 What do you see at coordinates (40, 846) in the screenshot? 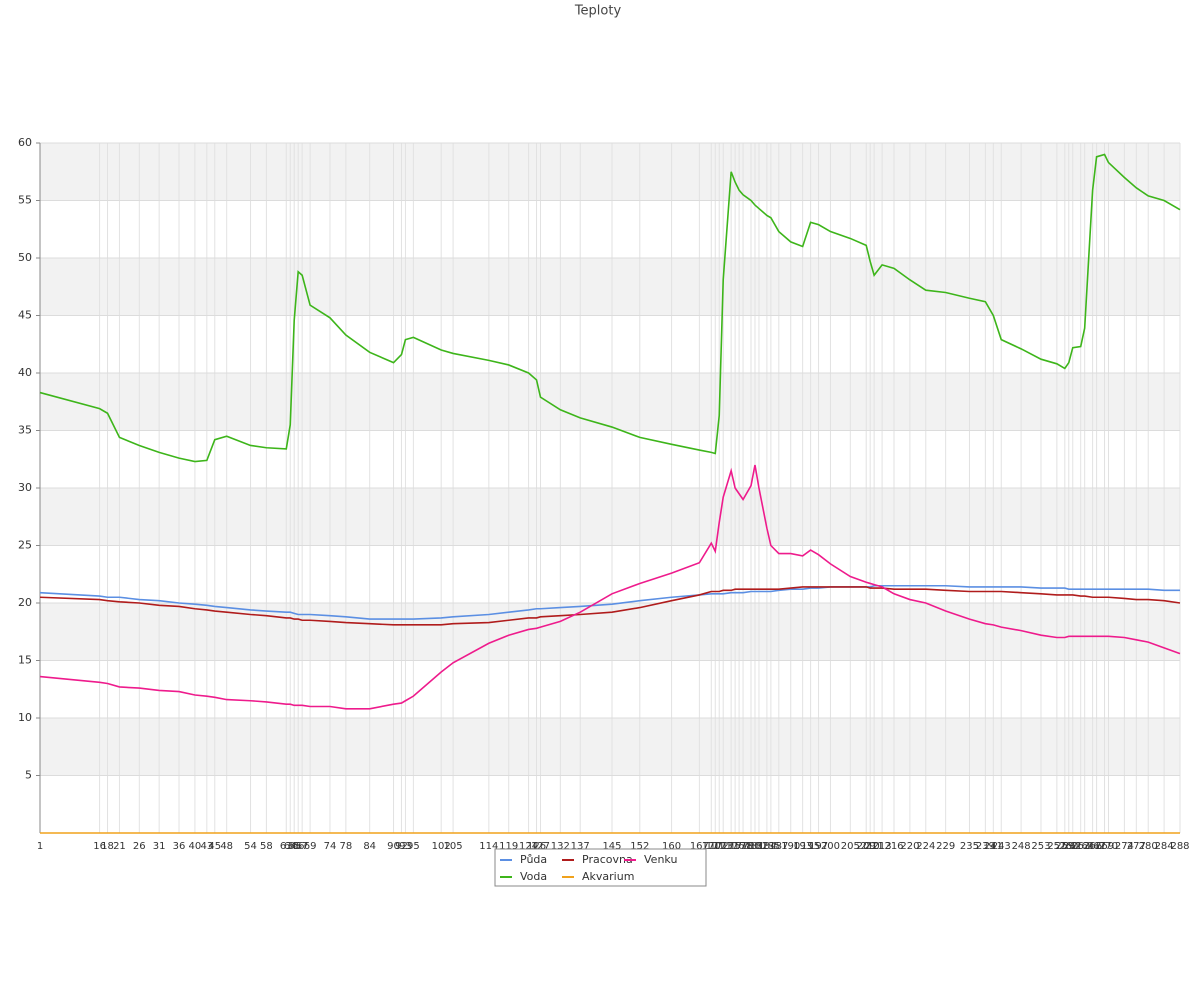
I see `x-tick-label: 1` at bounding box center [40, 846].